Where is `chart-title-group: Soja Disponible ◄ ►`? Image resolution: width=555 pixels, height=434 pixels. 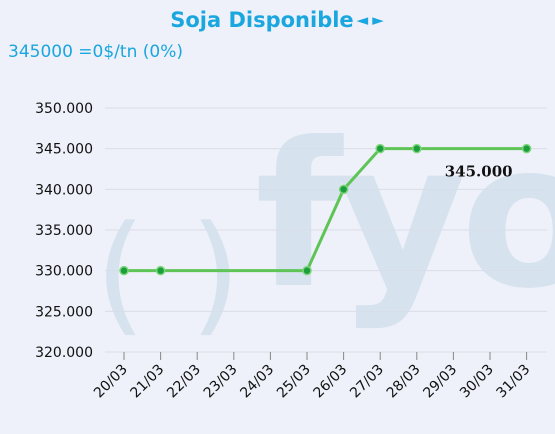
chart-title-group: Soja Disponible ◄ ► is located at coordinates (277, 20).